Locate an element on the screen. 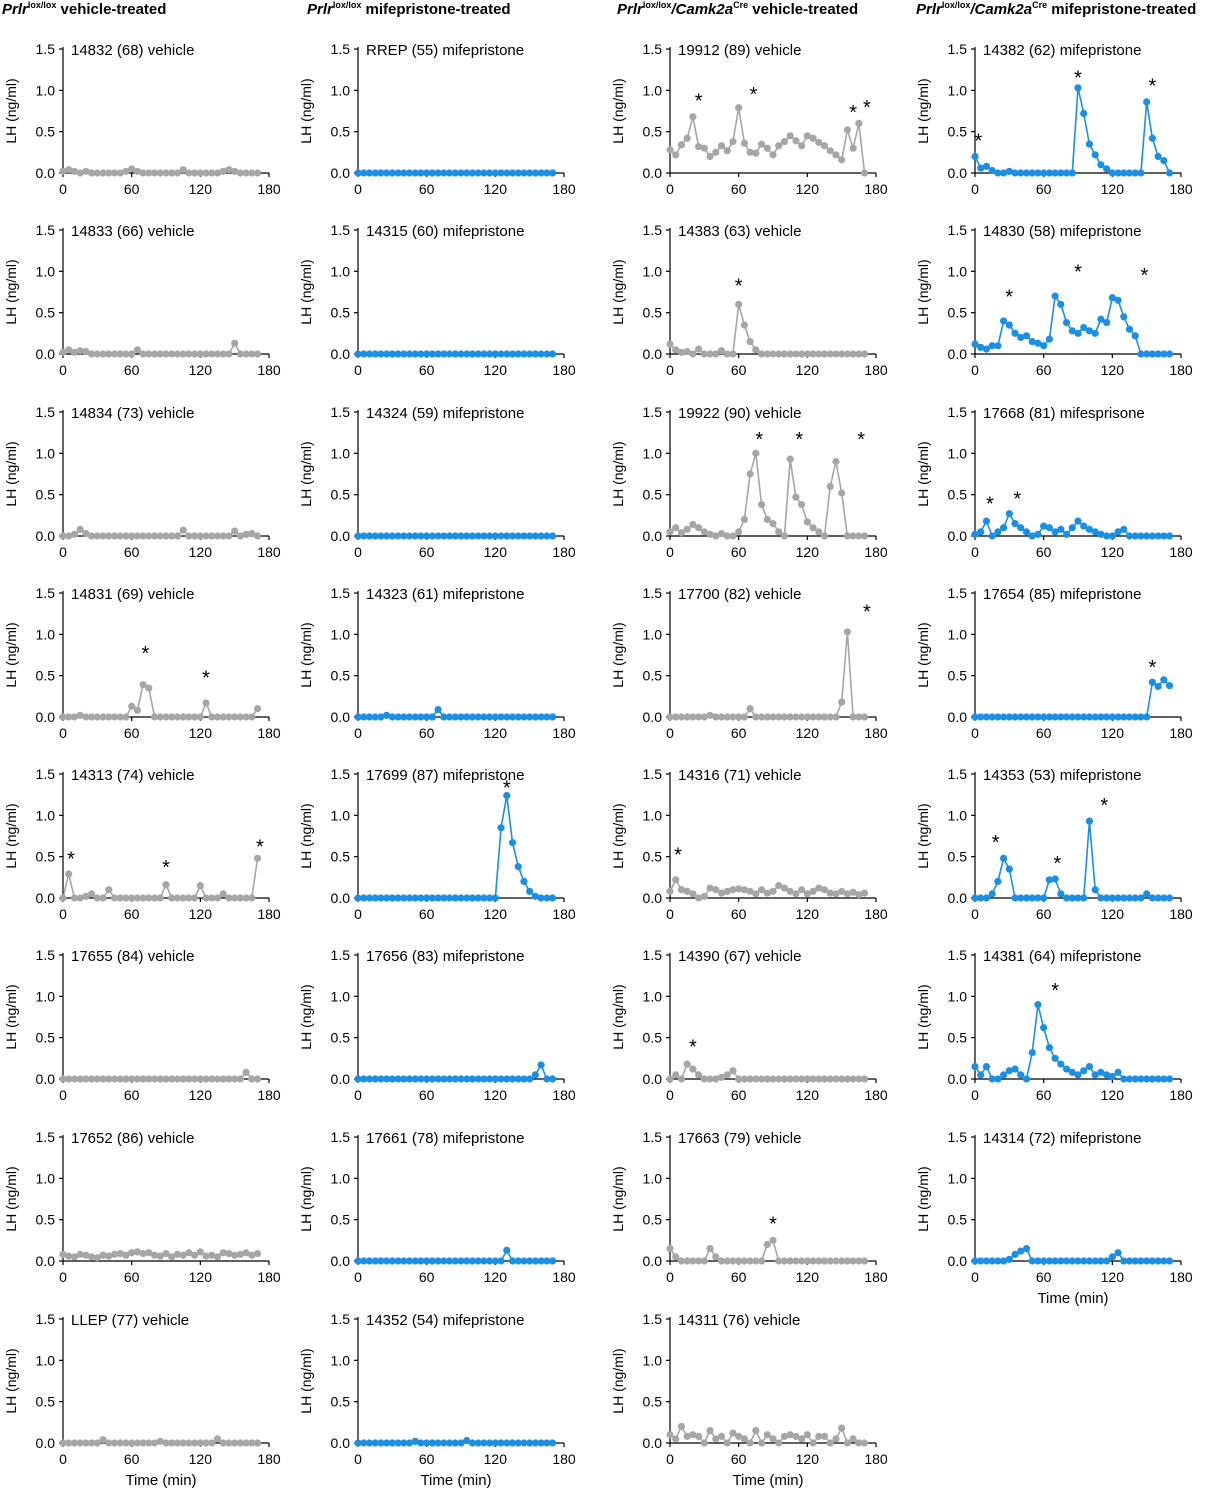 The width and height of the screenshot is (1229, 1500). panel-0-4-pulse-star: * is located at coordinates (166, 868).